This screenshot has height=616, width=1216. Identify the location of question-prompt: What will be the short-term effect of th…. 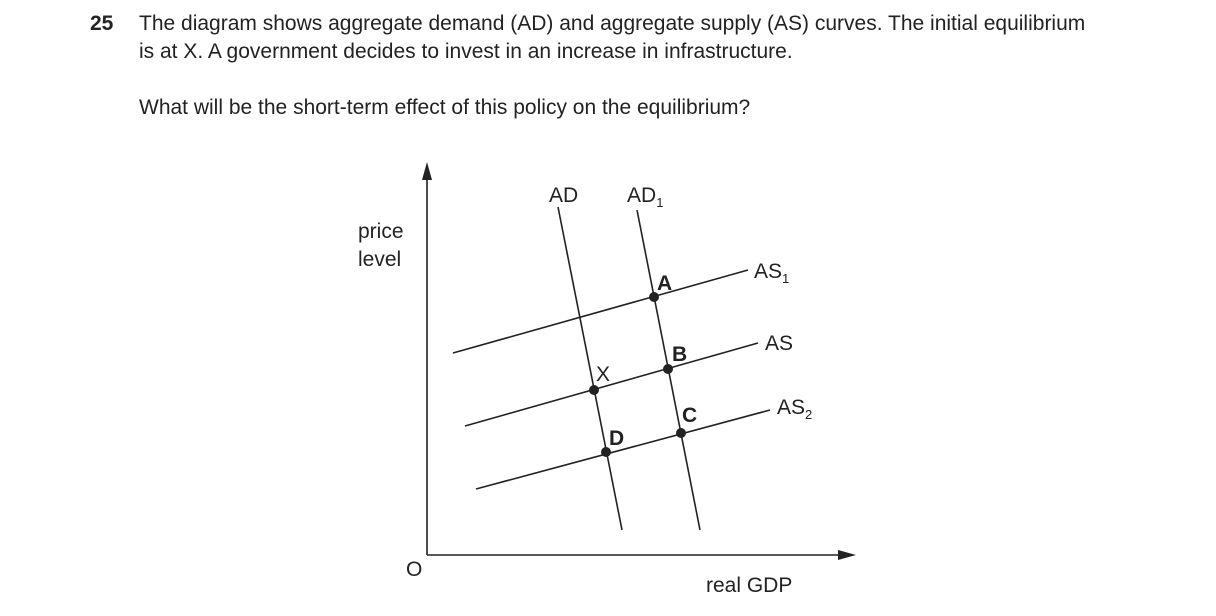
(444, 107).